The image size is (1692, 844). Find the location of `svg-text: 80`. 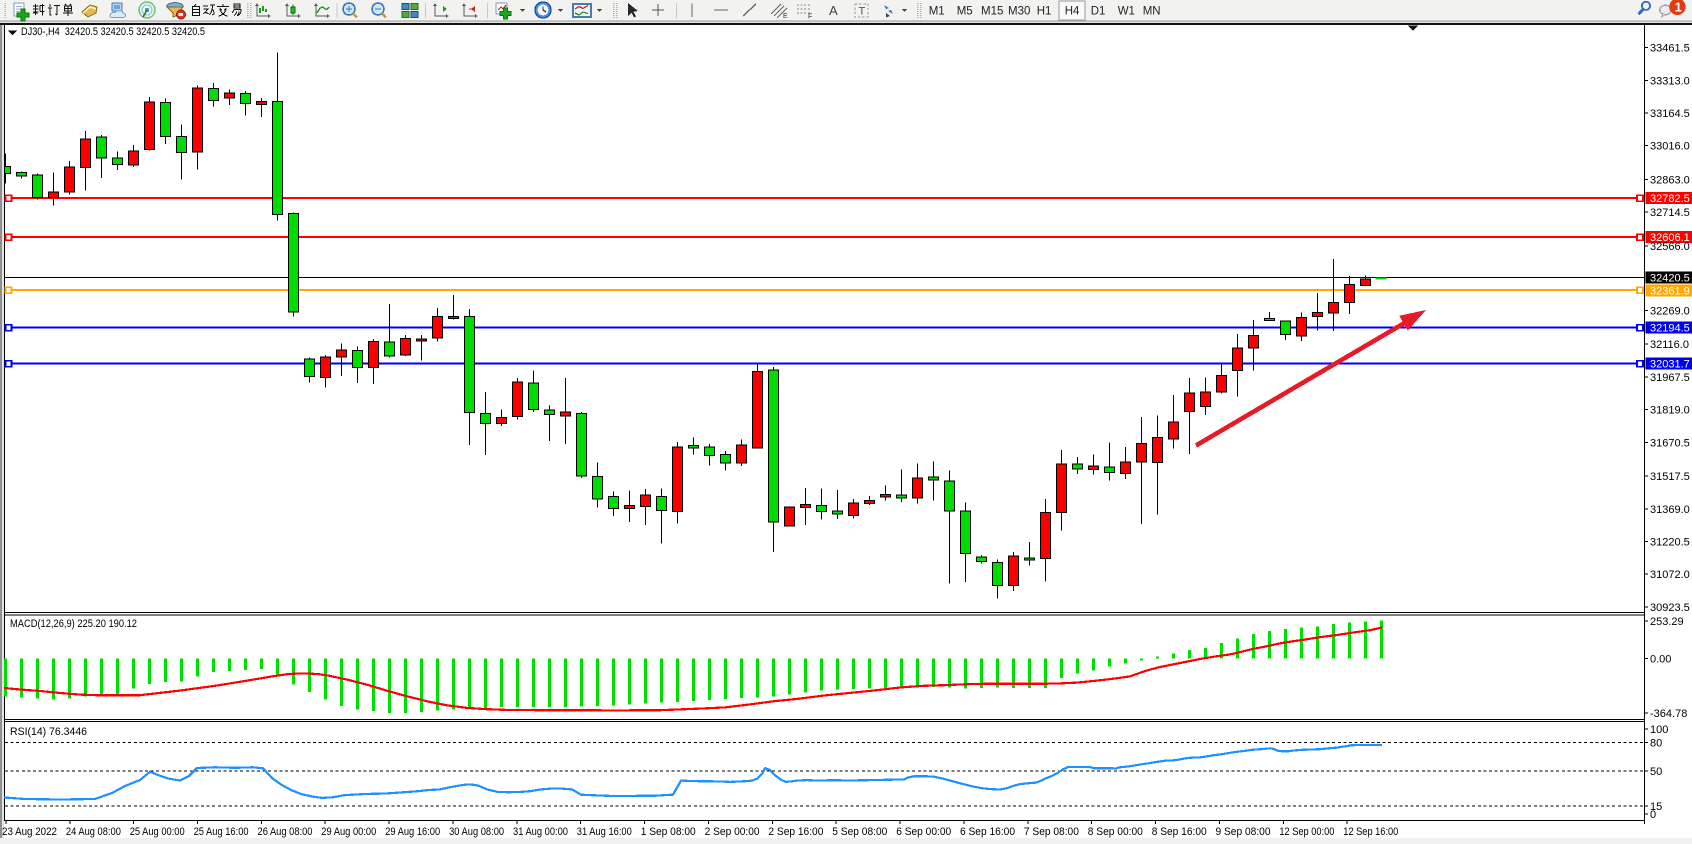

svg-text: 80 is located at coordinates (1656, 744).